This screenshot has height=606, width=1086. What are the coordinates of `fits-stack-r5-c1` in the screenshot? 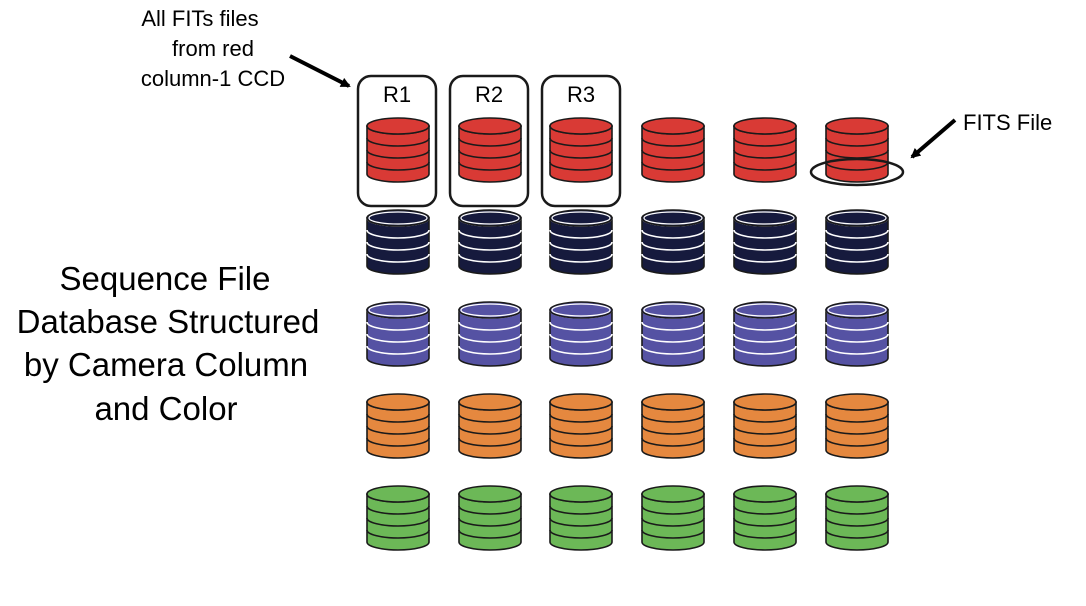 It's located at (398, 518).